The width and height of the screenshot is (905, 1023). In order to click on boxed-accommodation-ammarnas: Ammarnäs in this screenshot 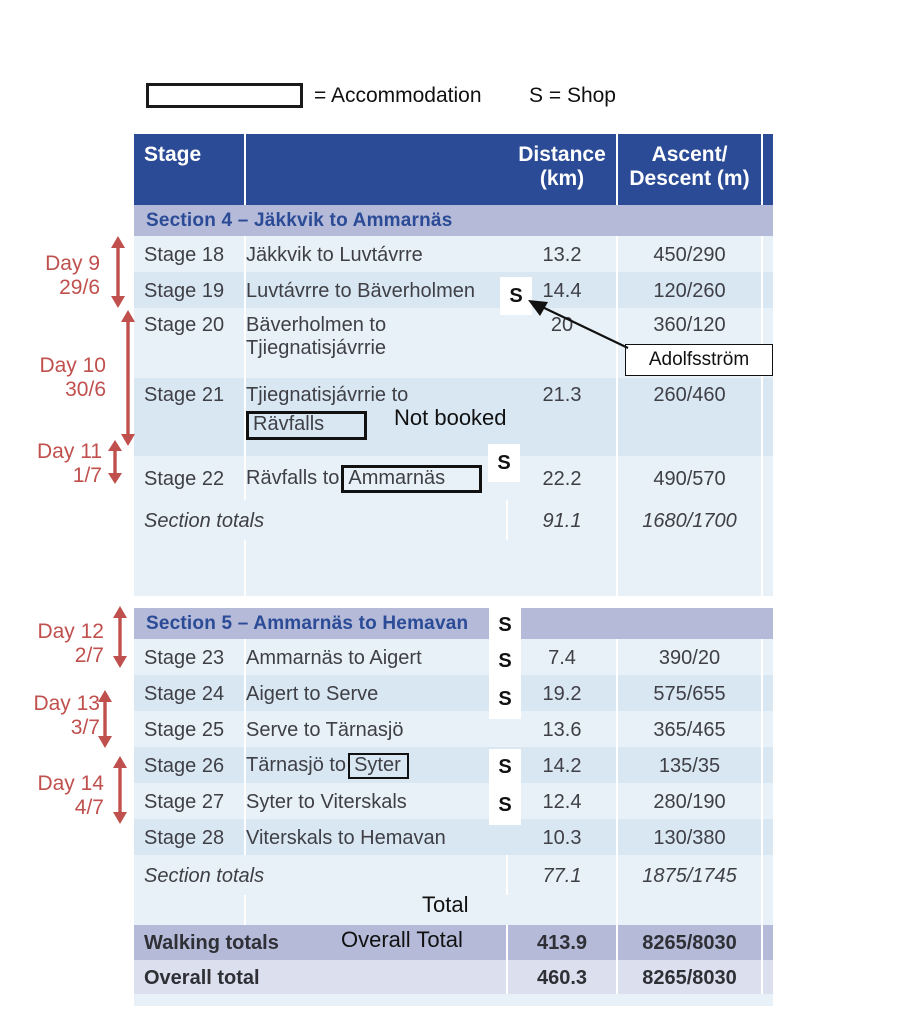, I will do `click(412, 479)`.